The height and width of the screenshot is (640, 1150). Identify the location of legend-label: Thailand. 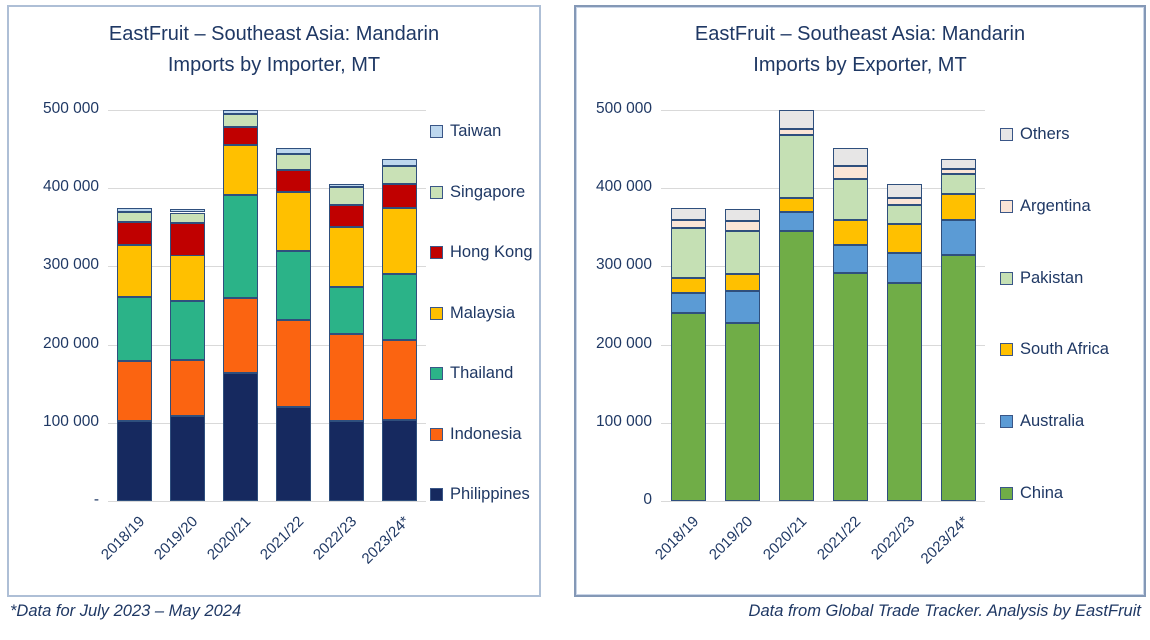
(482, 373).